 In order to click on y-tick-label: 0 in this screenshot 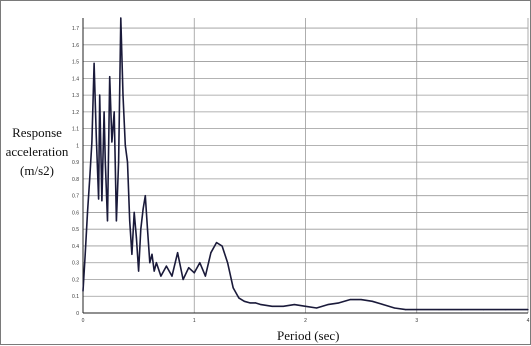, I will do `click(77, 314)`.